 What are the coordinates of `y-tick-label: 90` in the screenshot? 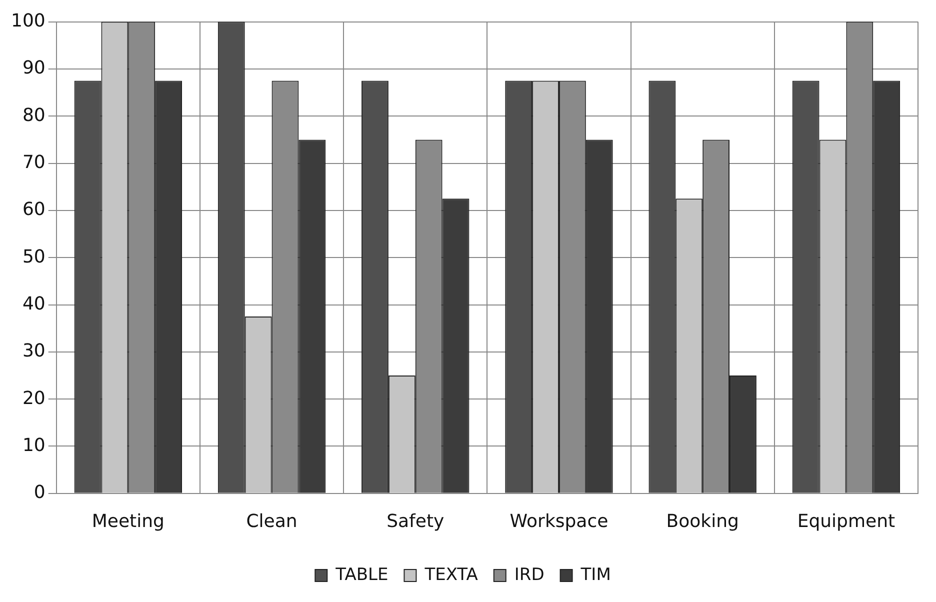 It's located at (34, 68).